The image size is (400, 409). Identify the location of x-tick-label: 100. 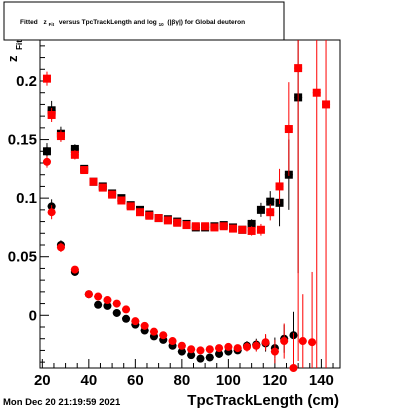
(228, 380).